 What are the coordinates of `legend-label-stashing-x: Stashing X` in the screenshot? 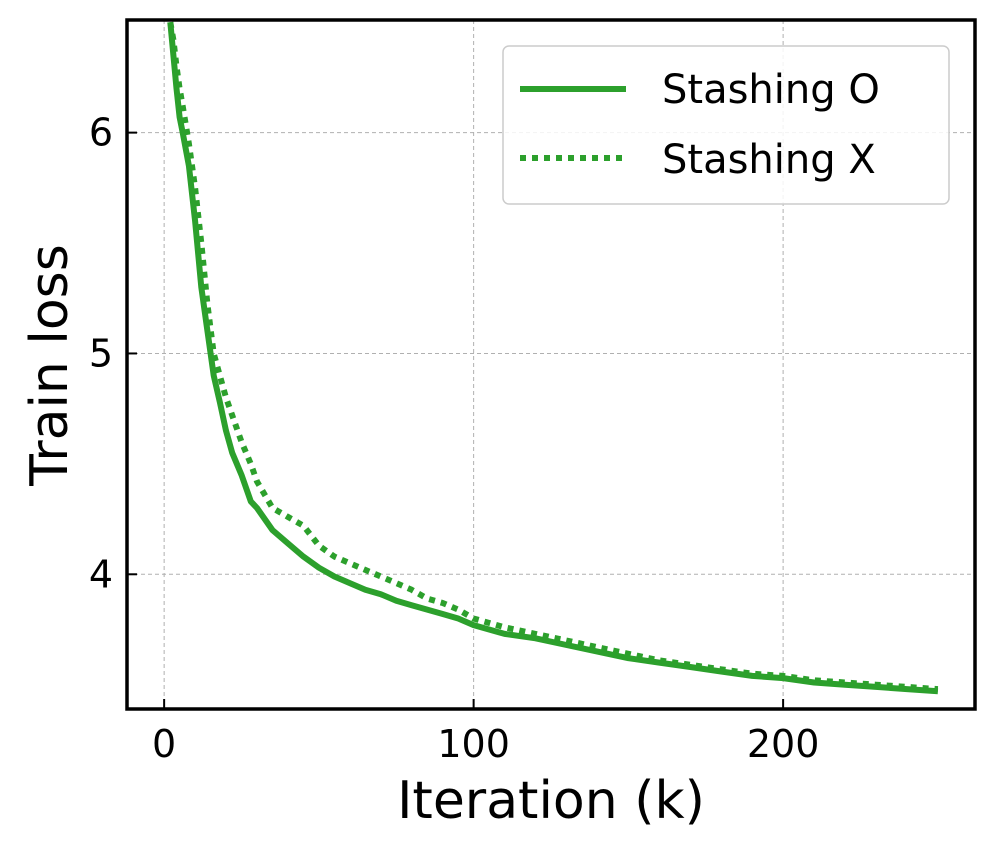 It's located at (769, 160).